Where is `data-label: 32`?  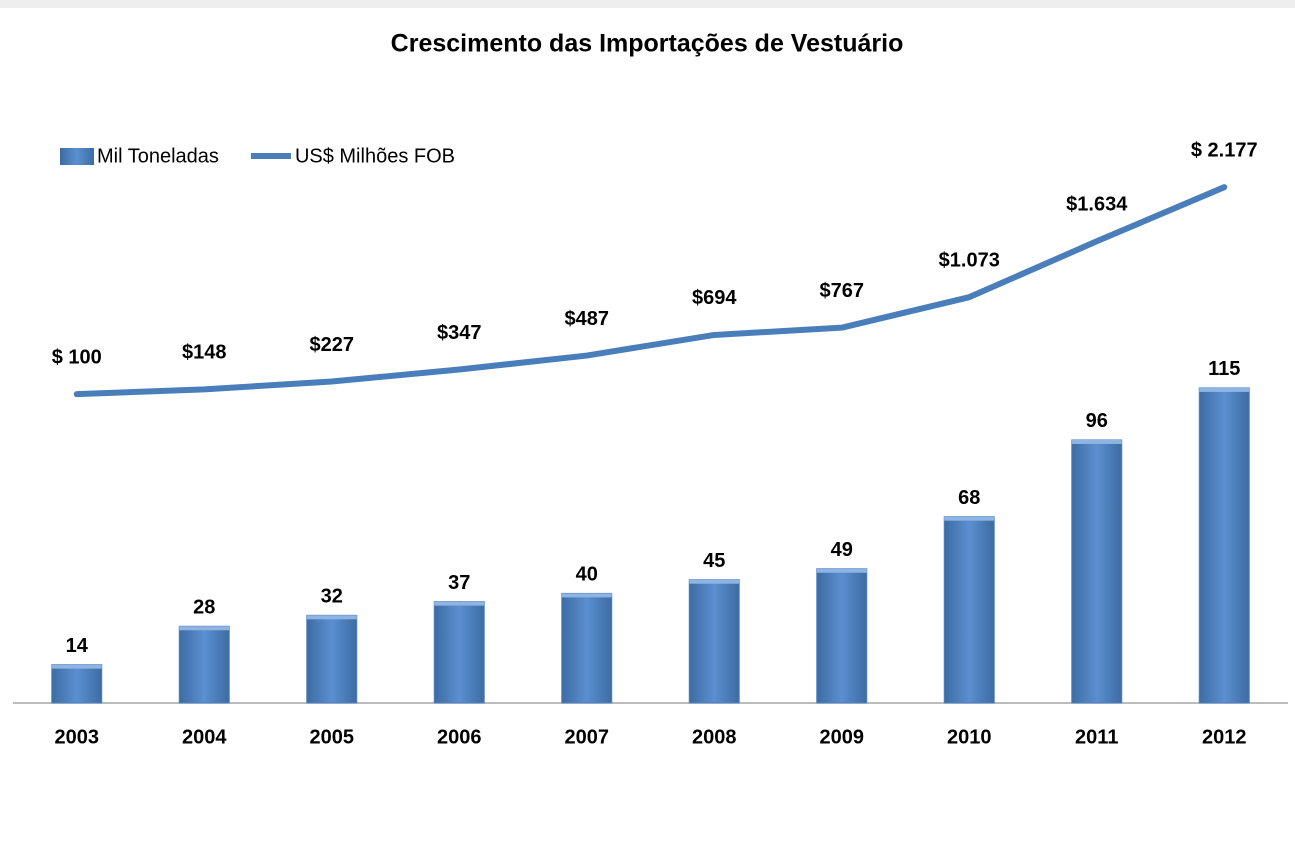
data-label: 32 is located at coordinates (332, 597).